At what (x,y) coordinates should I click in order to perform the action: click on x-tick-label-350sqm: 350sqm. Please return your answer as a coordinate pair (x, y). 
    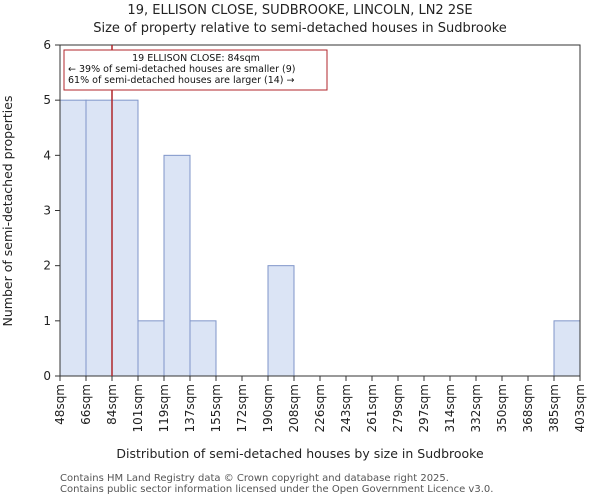
    Looking at the image, I should click on (502, 408).